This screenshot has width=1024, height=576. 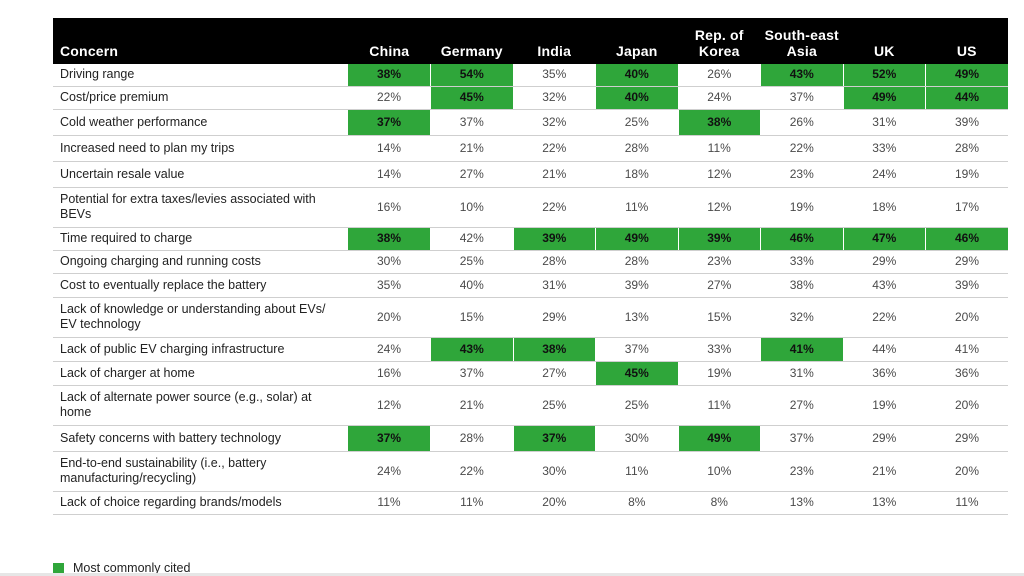 What do you see at coordinates (471, 239) in the screenshot?
I see `value-cell: 42%` at bounding box center [471, 239].